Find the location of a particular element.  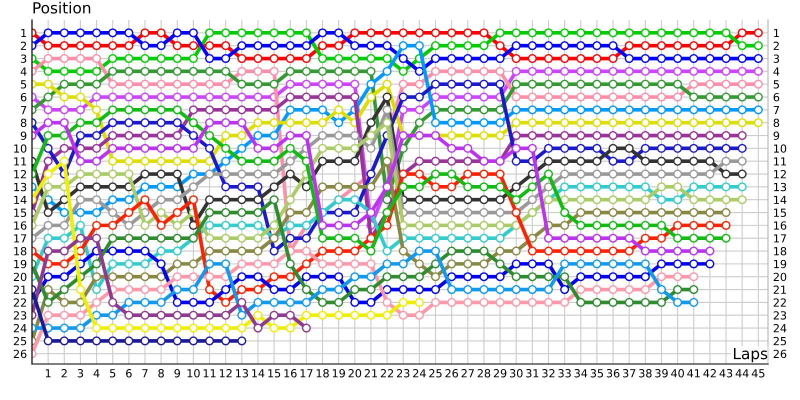

y-tick-label: 26 is located at coordinates (20, 354).